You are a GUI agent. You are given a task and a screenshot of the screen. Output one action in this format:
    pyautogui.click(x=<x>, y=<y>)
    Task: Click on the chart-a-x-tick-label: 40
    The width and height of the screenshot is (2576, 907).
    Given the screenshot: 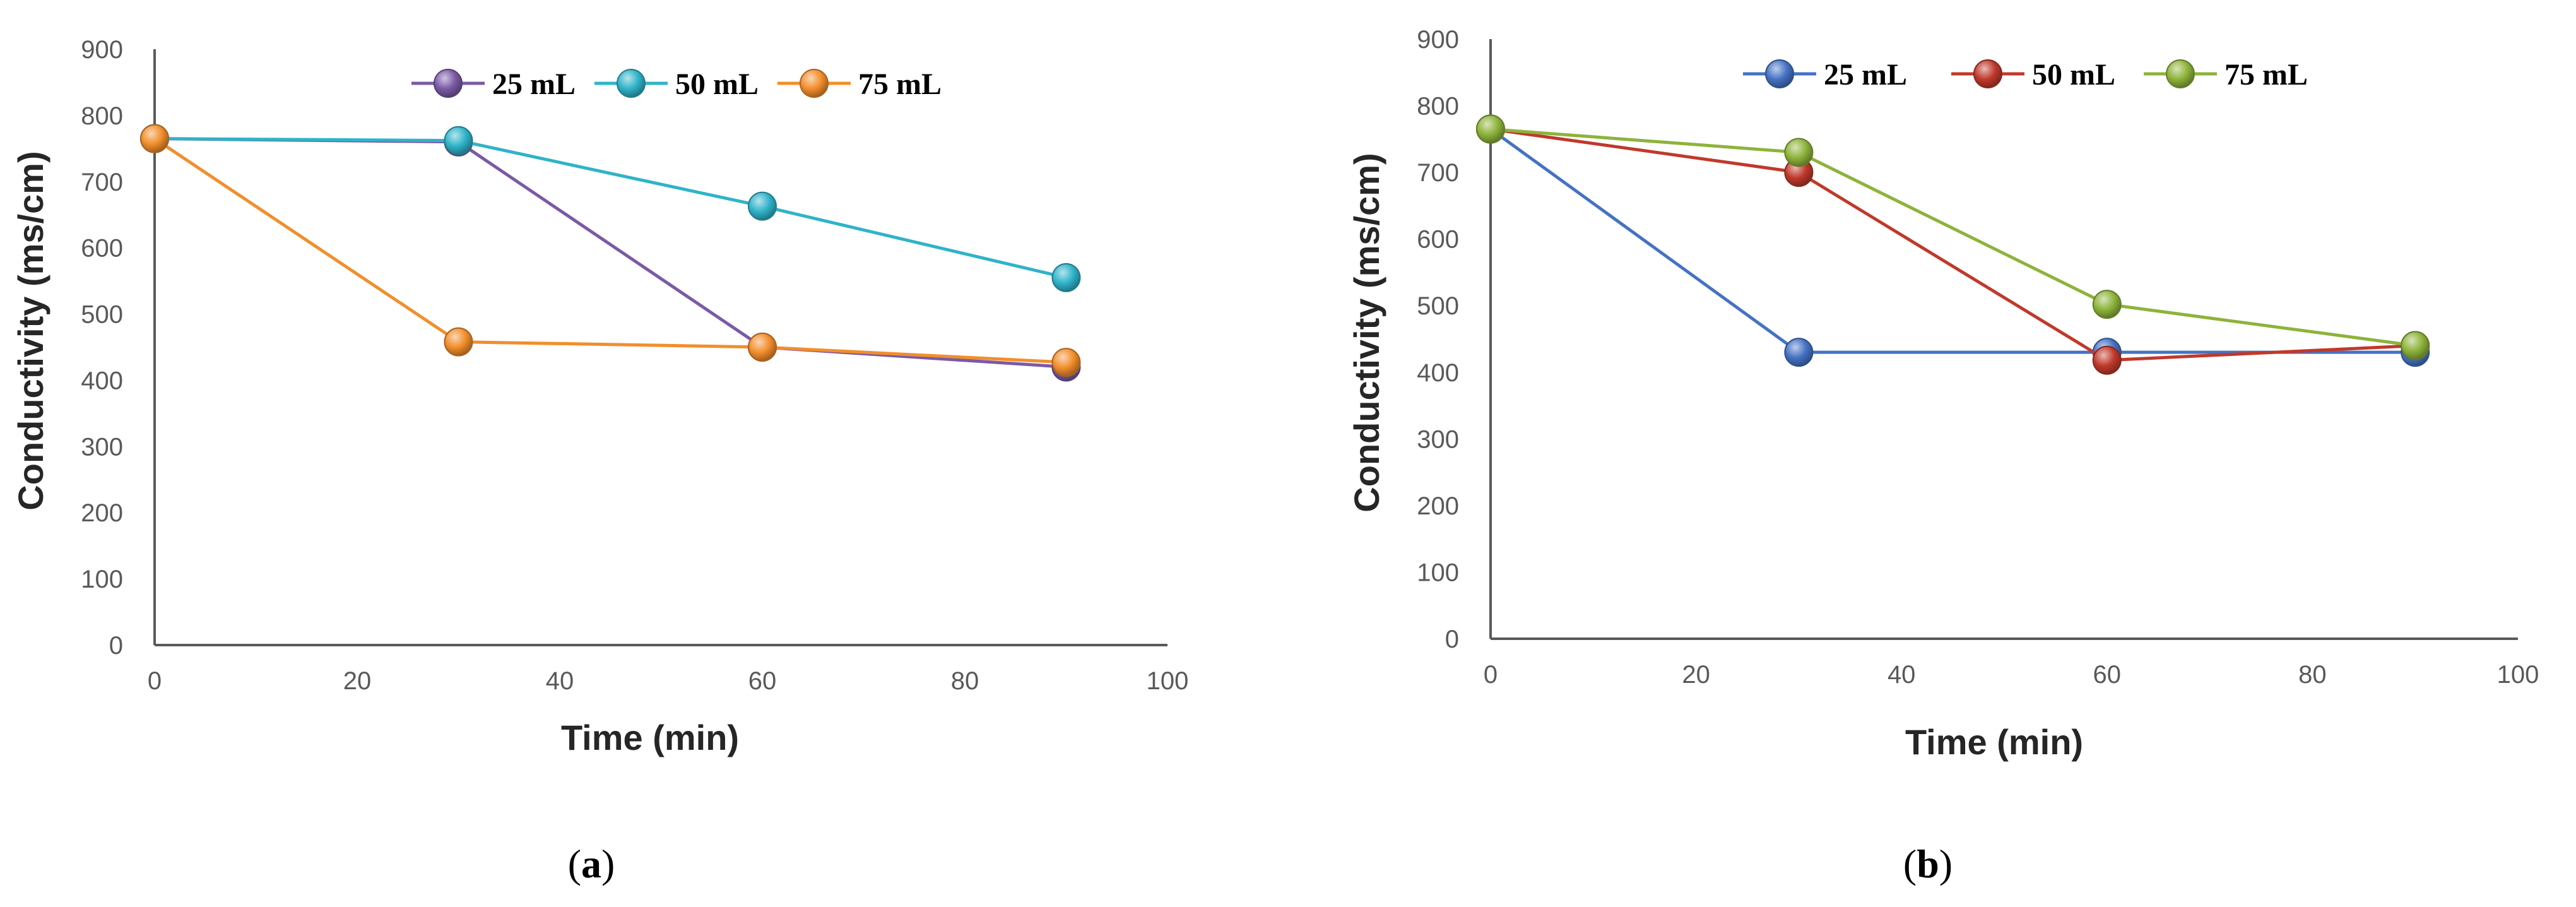 What is the action you would take?
    pyautogui.click(x=560, y=681)
    